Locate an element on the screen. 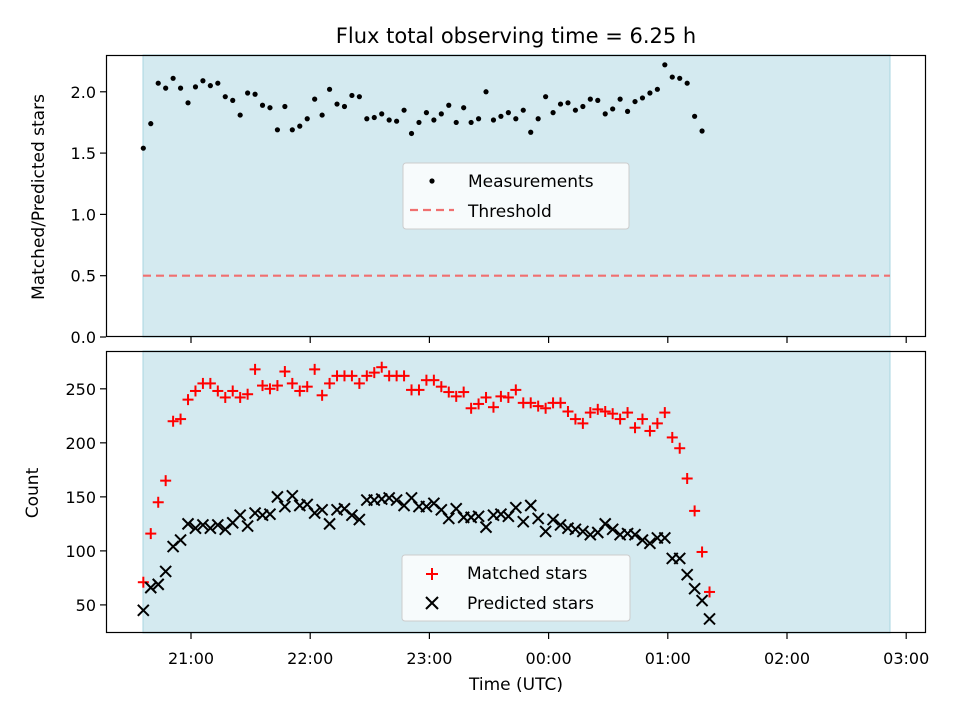 The image size is (960, 720). x-tick-label: 03:00 is located at coordinates (906, 658).